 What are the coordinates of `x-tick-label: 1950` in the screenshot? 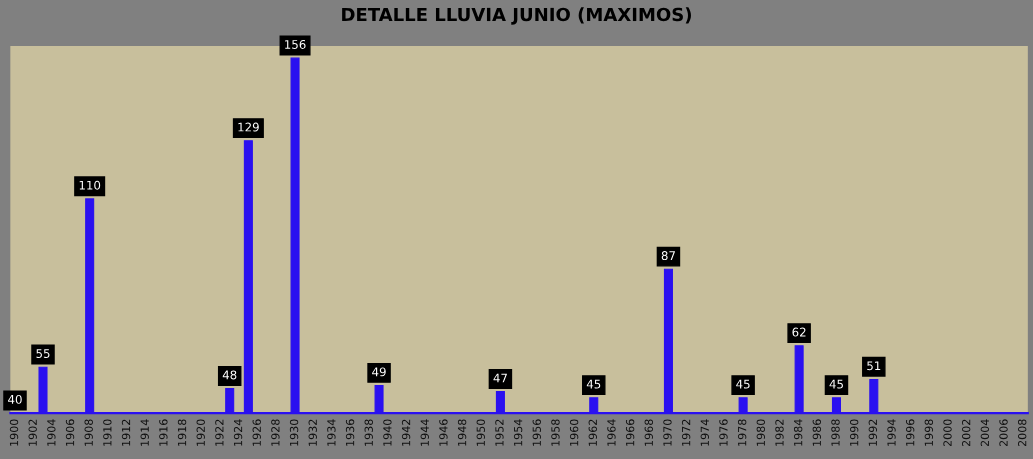 It's located at (480, 432).